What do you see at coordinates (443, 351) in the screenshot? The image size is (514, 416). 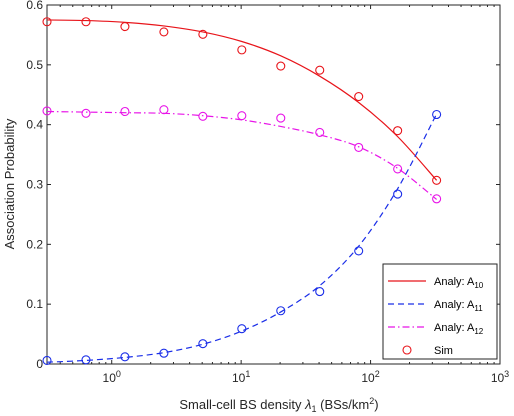 I see `legend-label: Sim` at bounding box center [443, 351].